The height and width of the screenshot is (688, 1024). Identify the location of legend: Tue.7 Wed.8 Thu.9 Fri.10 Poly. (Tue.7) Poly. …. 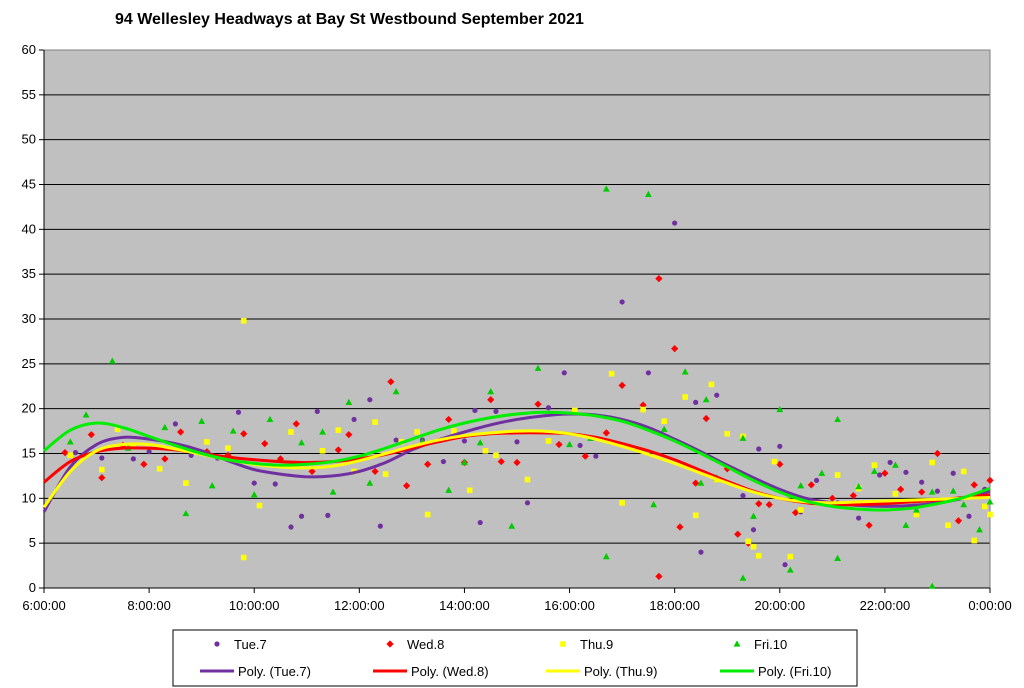
(515, 658).